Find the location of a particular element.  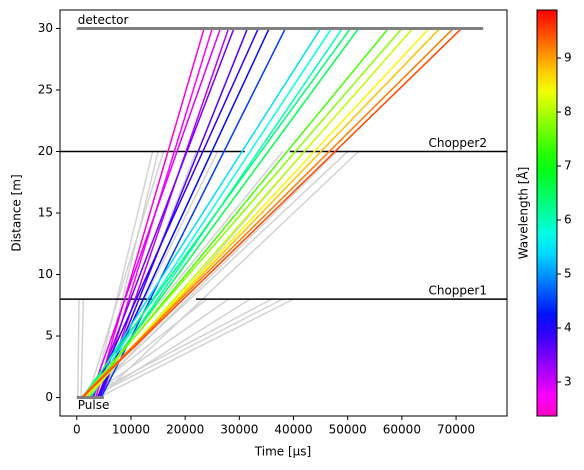

x-tick-label: 70000 is located at coordinates (456, 430).